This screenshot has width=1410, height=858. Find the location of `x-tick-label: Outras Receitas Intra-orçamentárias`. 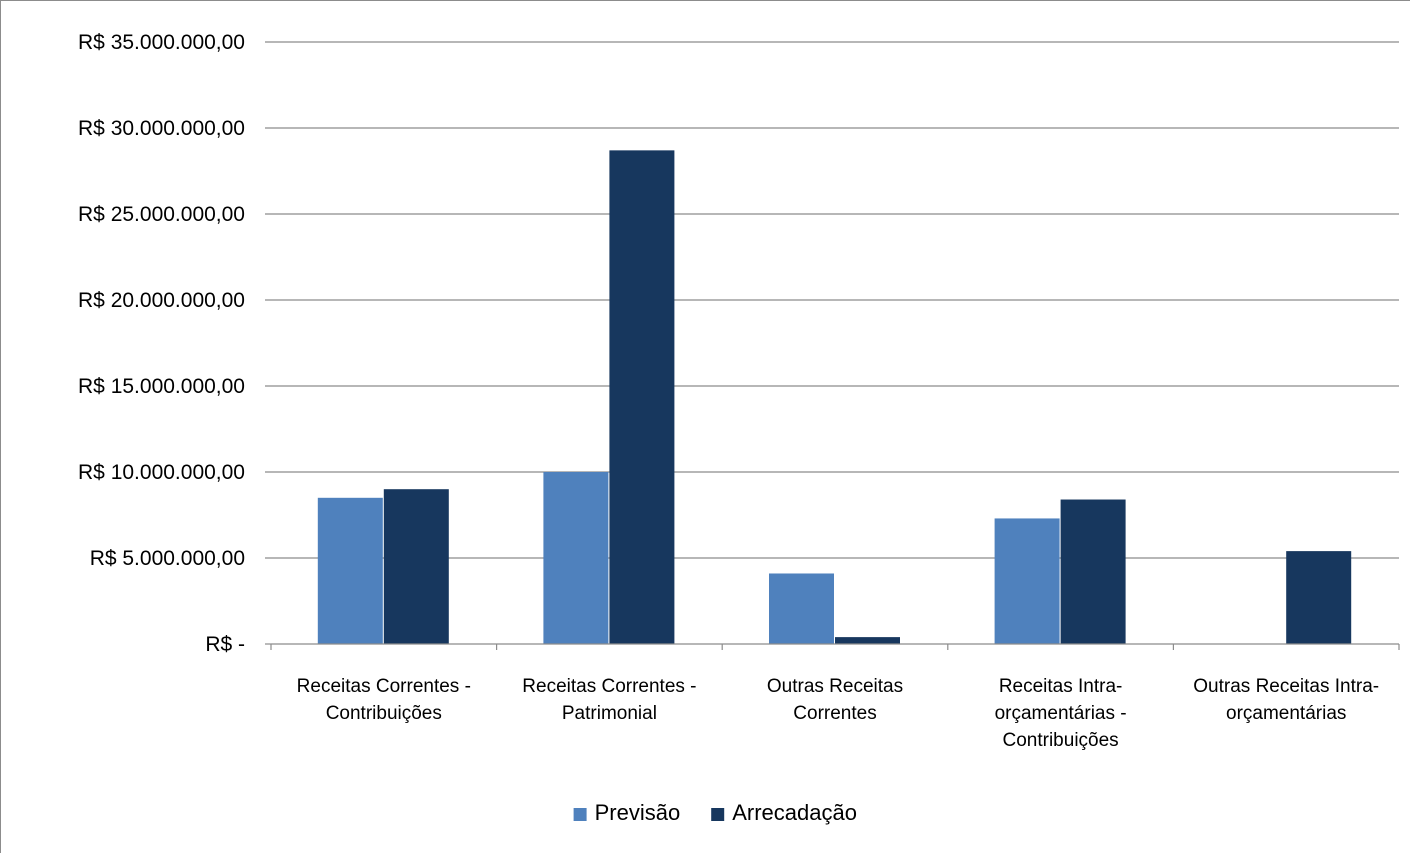

x-tick-label: Outras Receitas Intra-orçamentárias is located at coordinates (1286, 700).